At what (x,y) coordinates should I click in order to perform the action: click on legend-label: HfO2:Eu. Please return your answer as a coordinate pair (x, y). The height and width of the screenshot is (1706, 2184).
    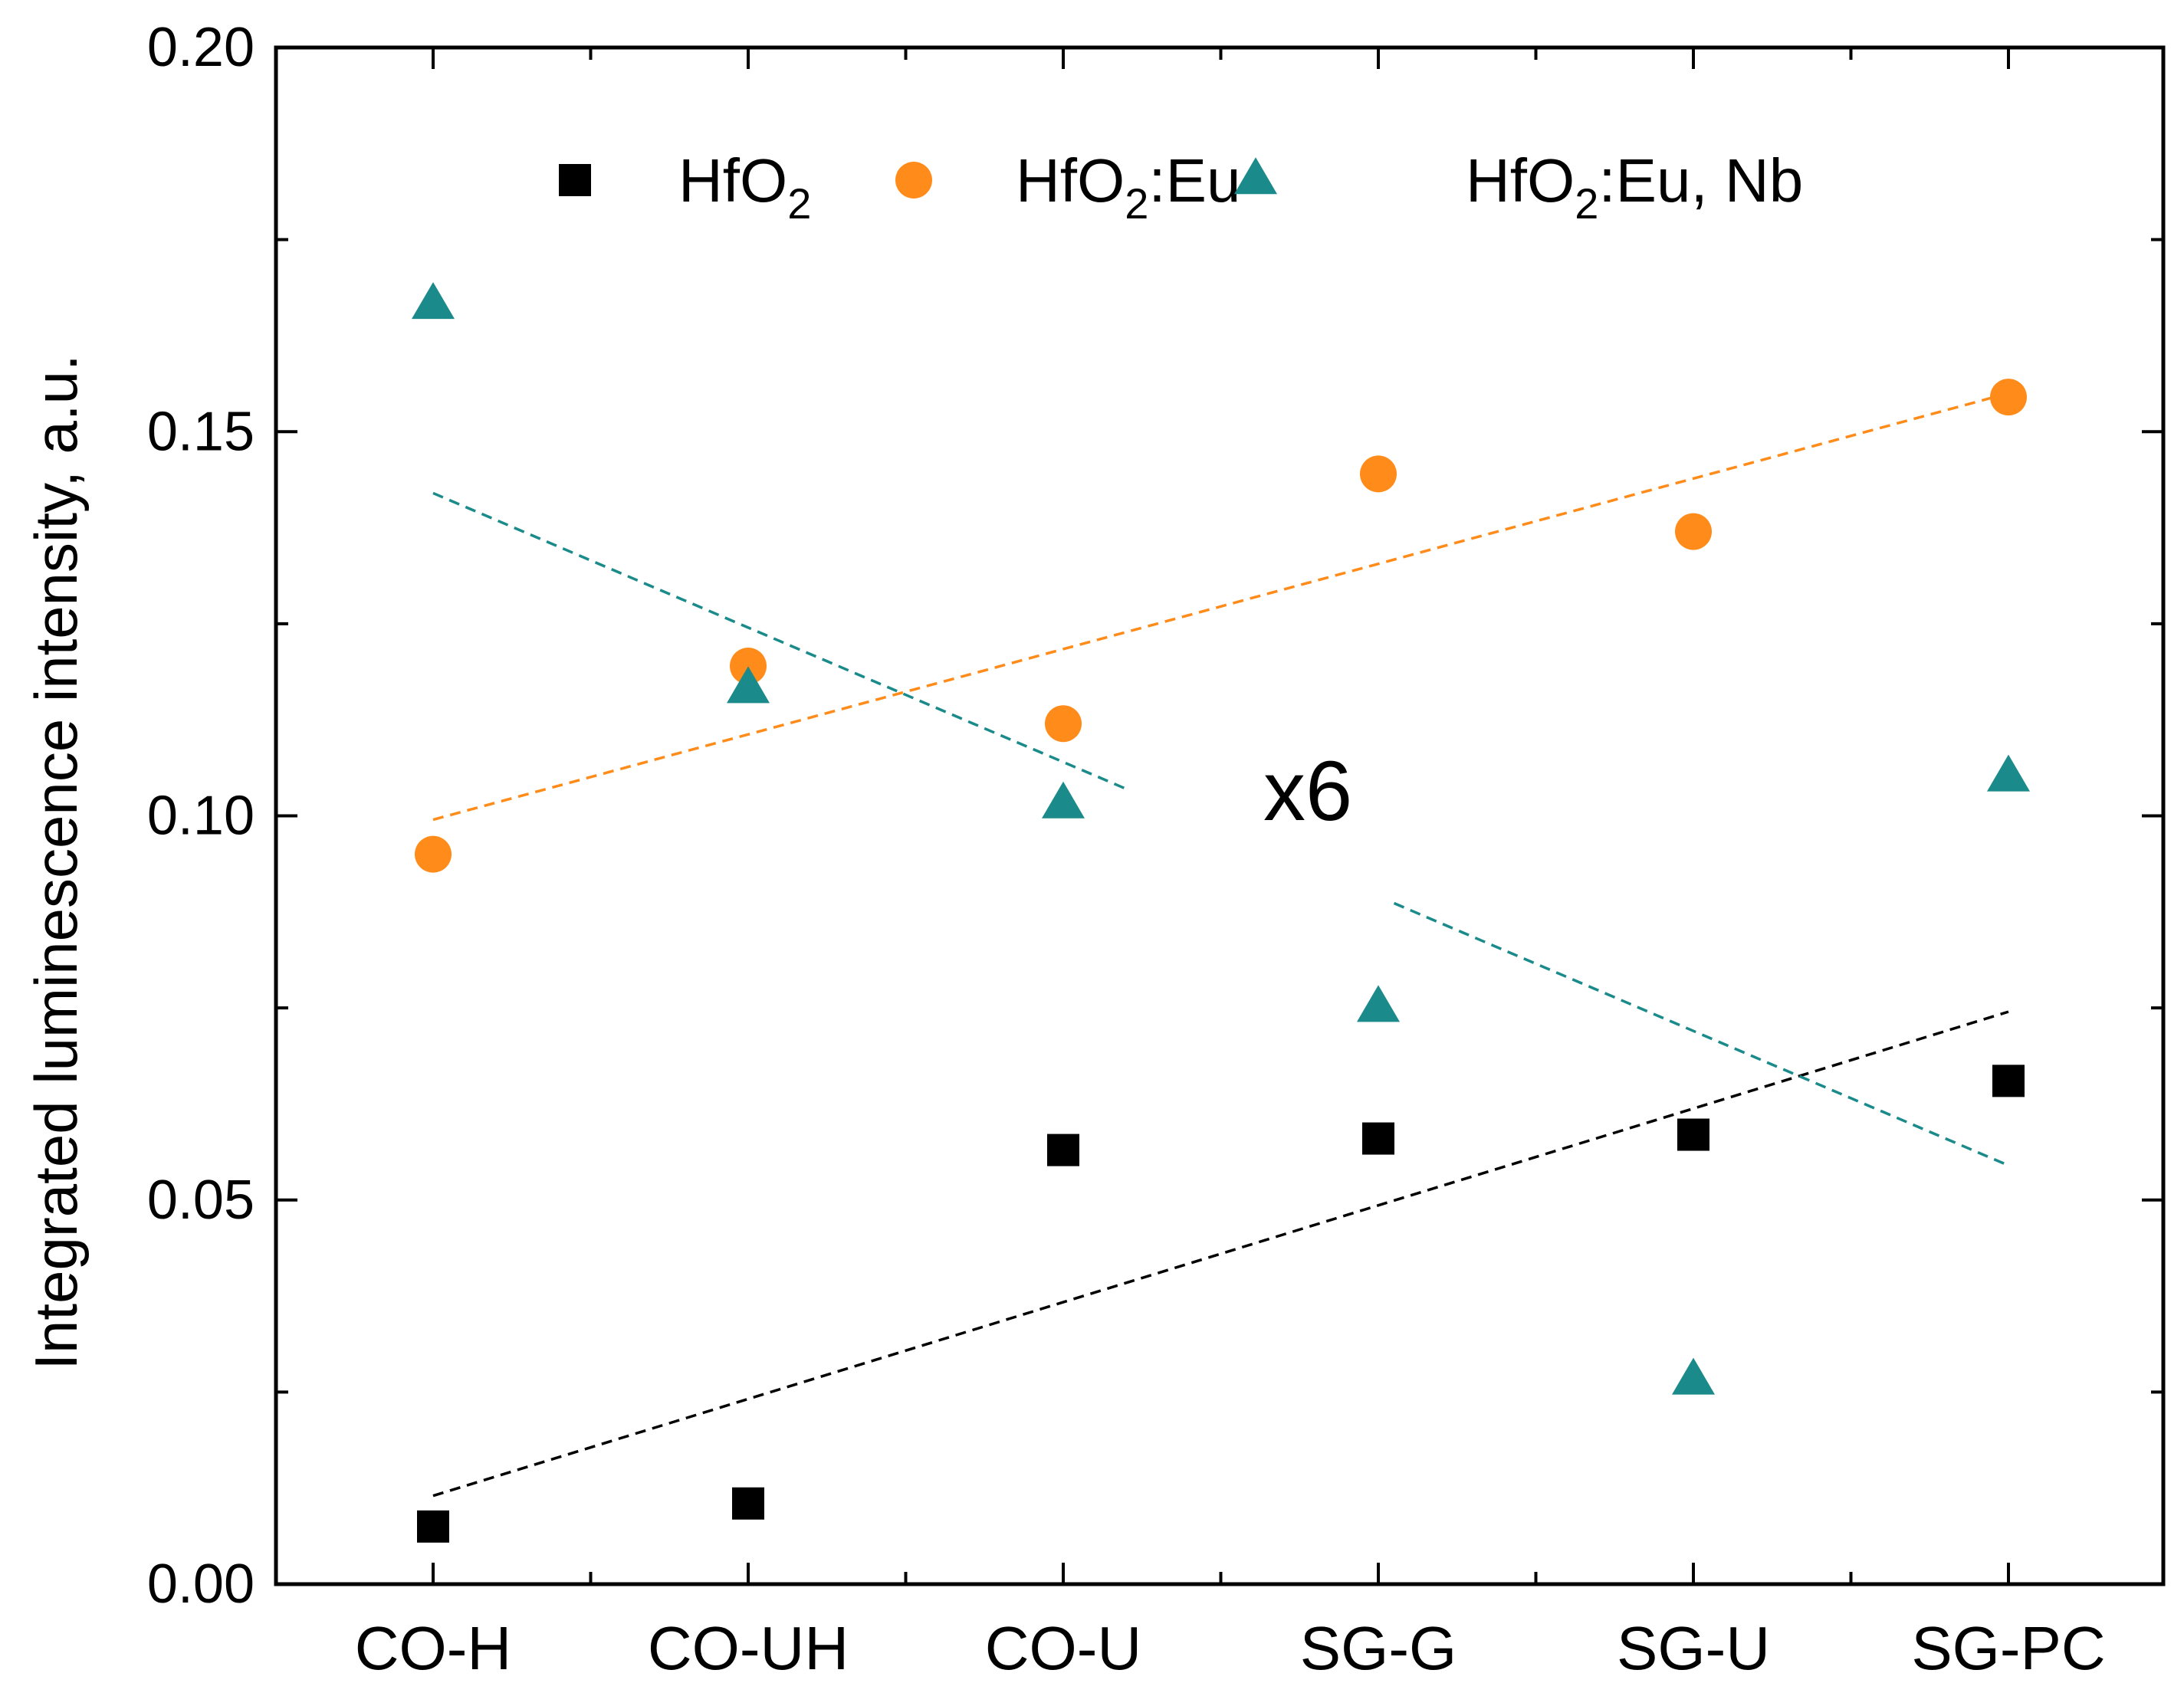
    Looking at the image, I should click on (1128, 187).